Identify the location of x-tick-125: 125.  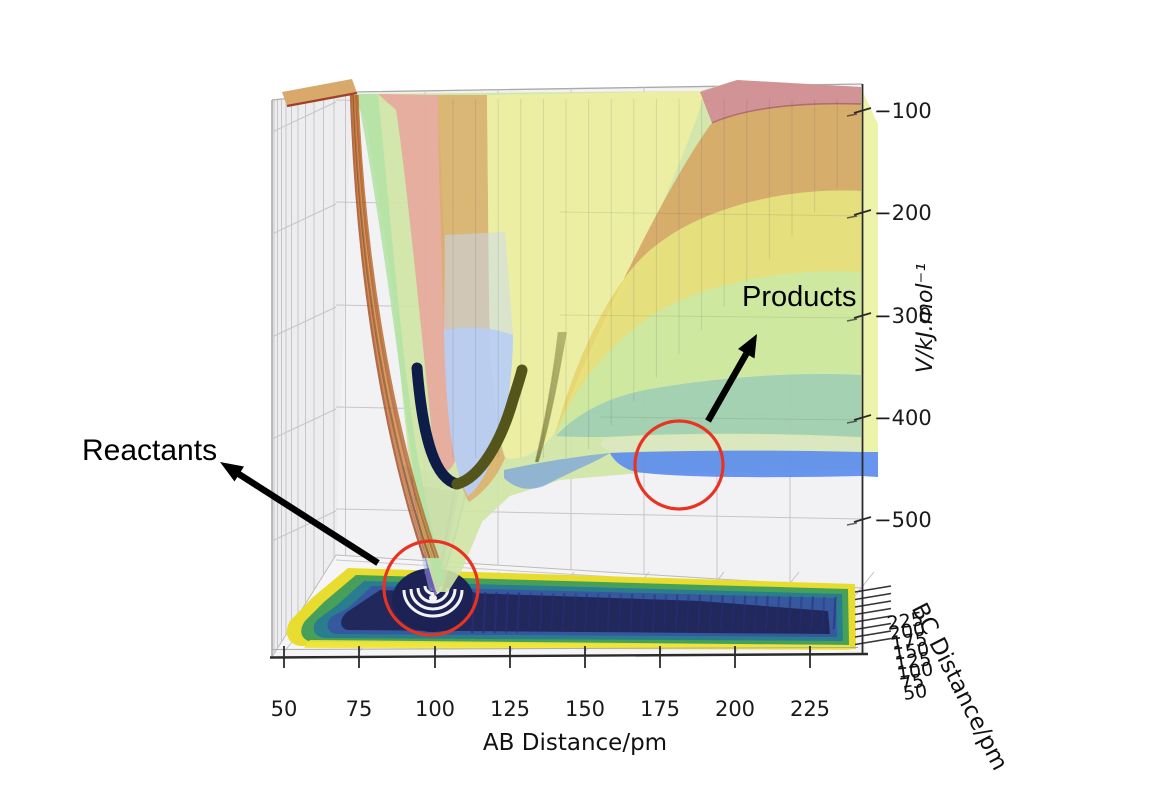
(510, 709).